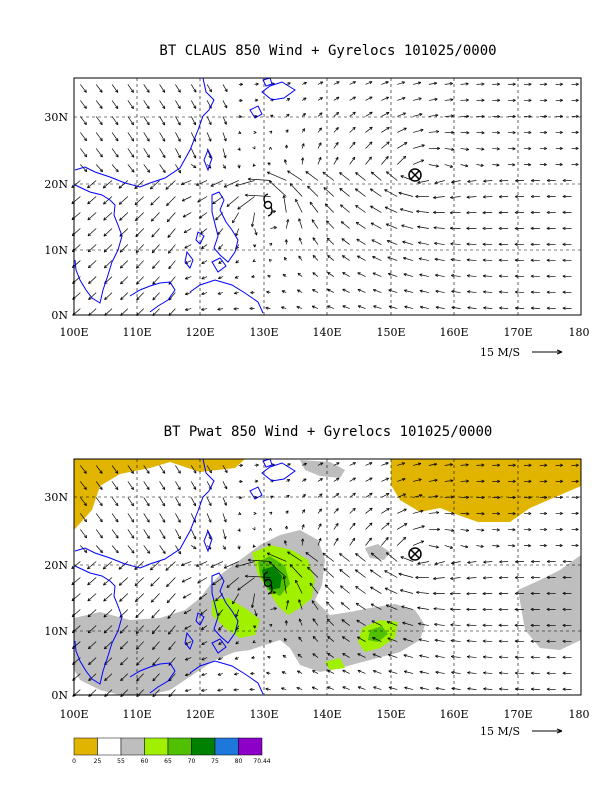 This screenshot has height=792, width=612. Describe the element at coordinates (56, 250) in the screenshot. I see `y-tick: 10N` at that location.